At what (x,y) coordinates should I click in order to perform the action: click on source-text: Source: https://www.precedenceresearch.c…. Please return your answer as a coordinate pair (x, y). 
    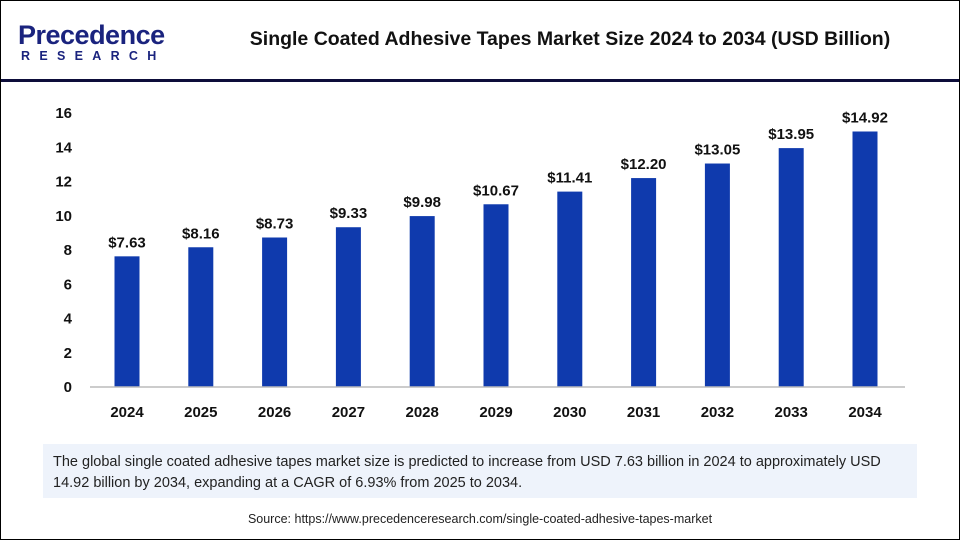
    Looking at the image, I should click on (480, 519).